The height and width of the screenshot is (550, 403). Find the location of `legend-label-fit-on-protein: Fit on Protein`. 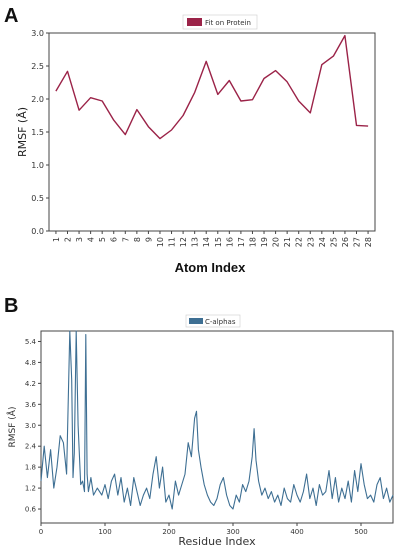

legend-label-fit-on-protein: Fit on Protein is located at coordinates (228, 23).